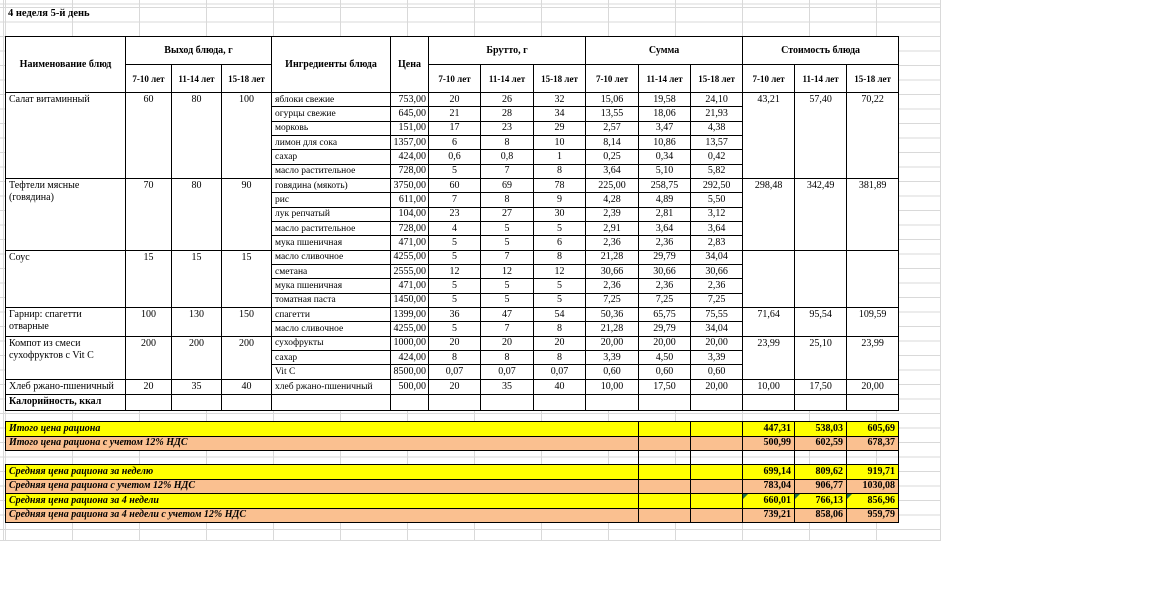 The image size is (1169, 598). What do you see at coordinates (410, 185) in the screenshot?
I see `cell-price: 3750,00` at bounding box center [410, 185].